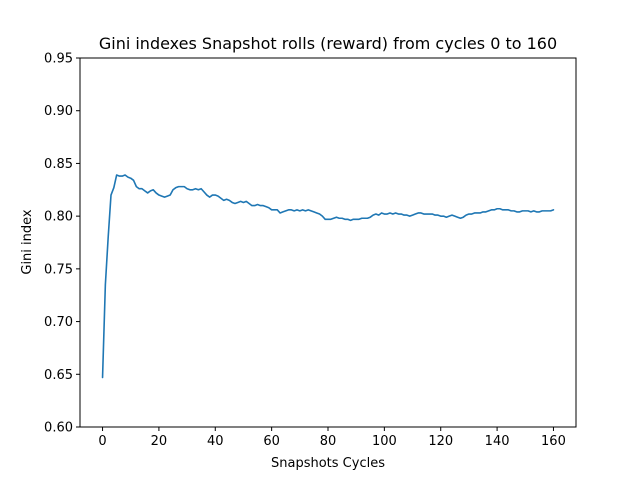 This screenshot has width=640, height=480. Describe the element at coordinates (62, 244) in the screenshot. I see `y-axis-ticks: 0.60 0.65 0.70 0.75 0.80 0.85 0.90 0.95` at that location.